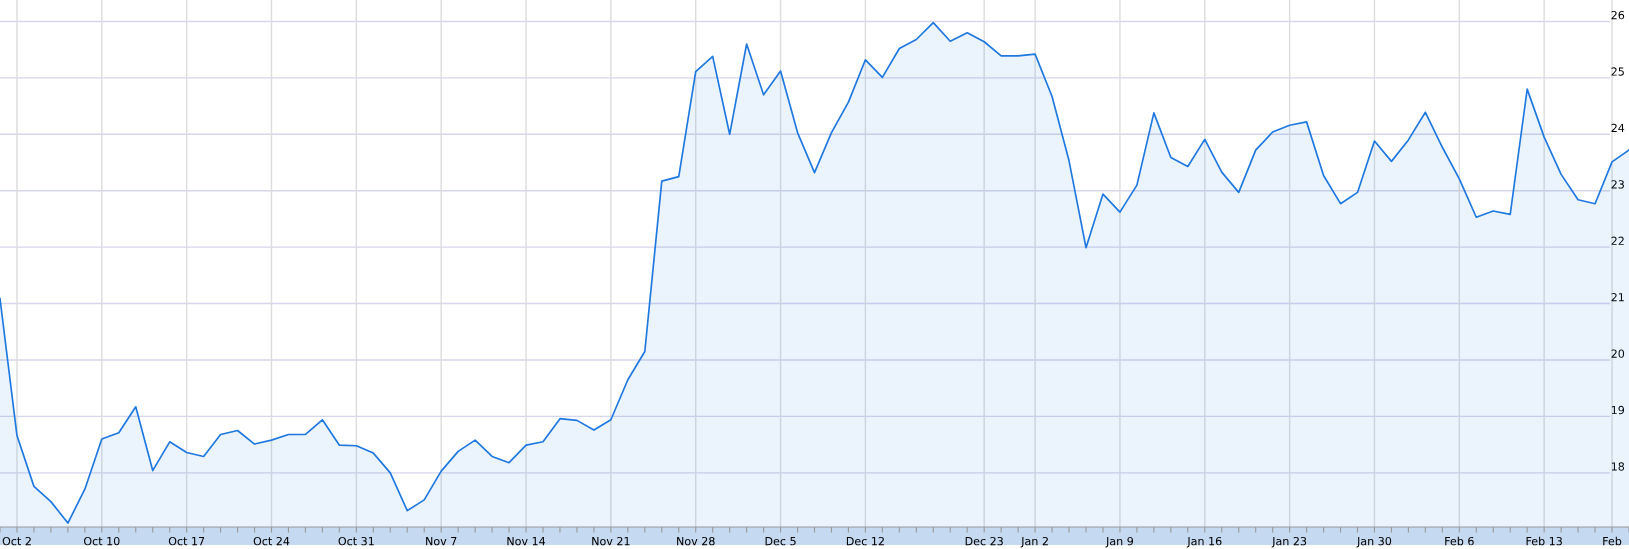 Image resolution: width=1629 pixels, height=549 pixels. Describe the element at coordinates (1544, 541) in the screenshot. I see `x-tick-label: Feb 13` at that location.